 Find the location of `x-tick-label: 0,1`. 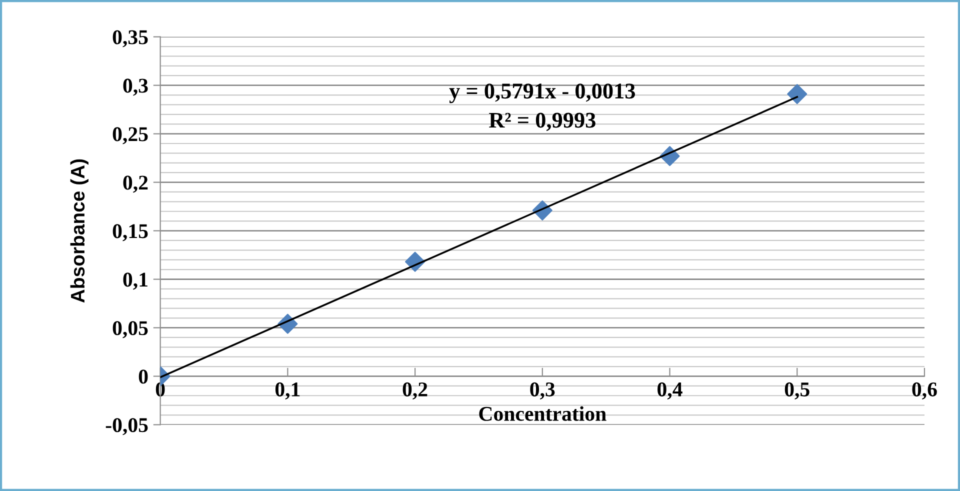

x-tick-label: 0,1 is located at coordinates (287, 391).